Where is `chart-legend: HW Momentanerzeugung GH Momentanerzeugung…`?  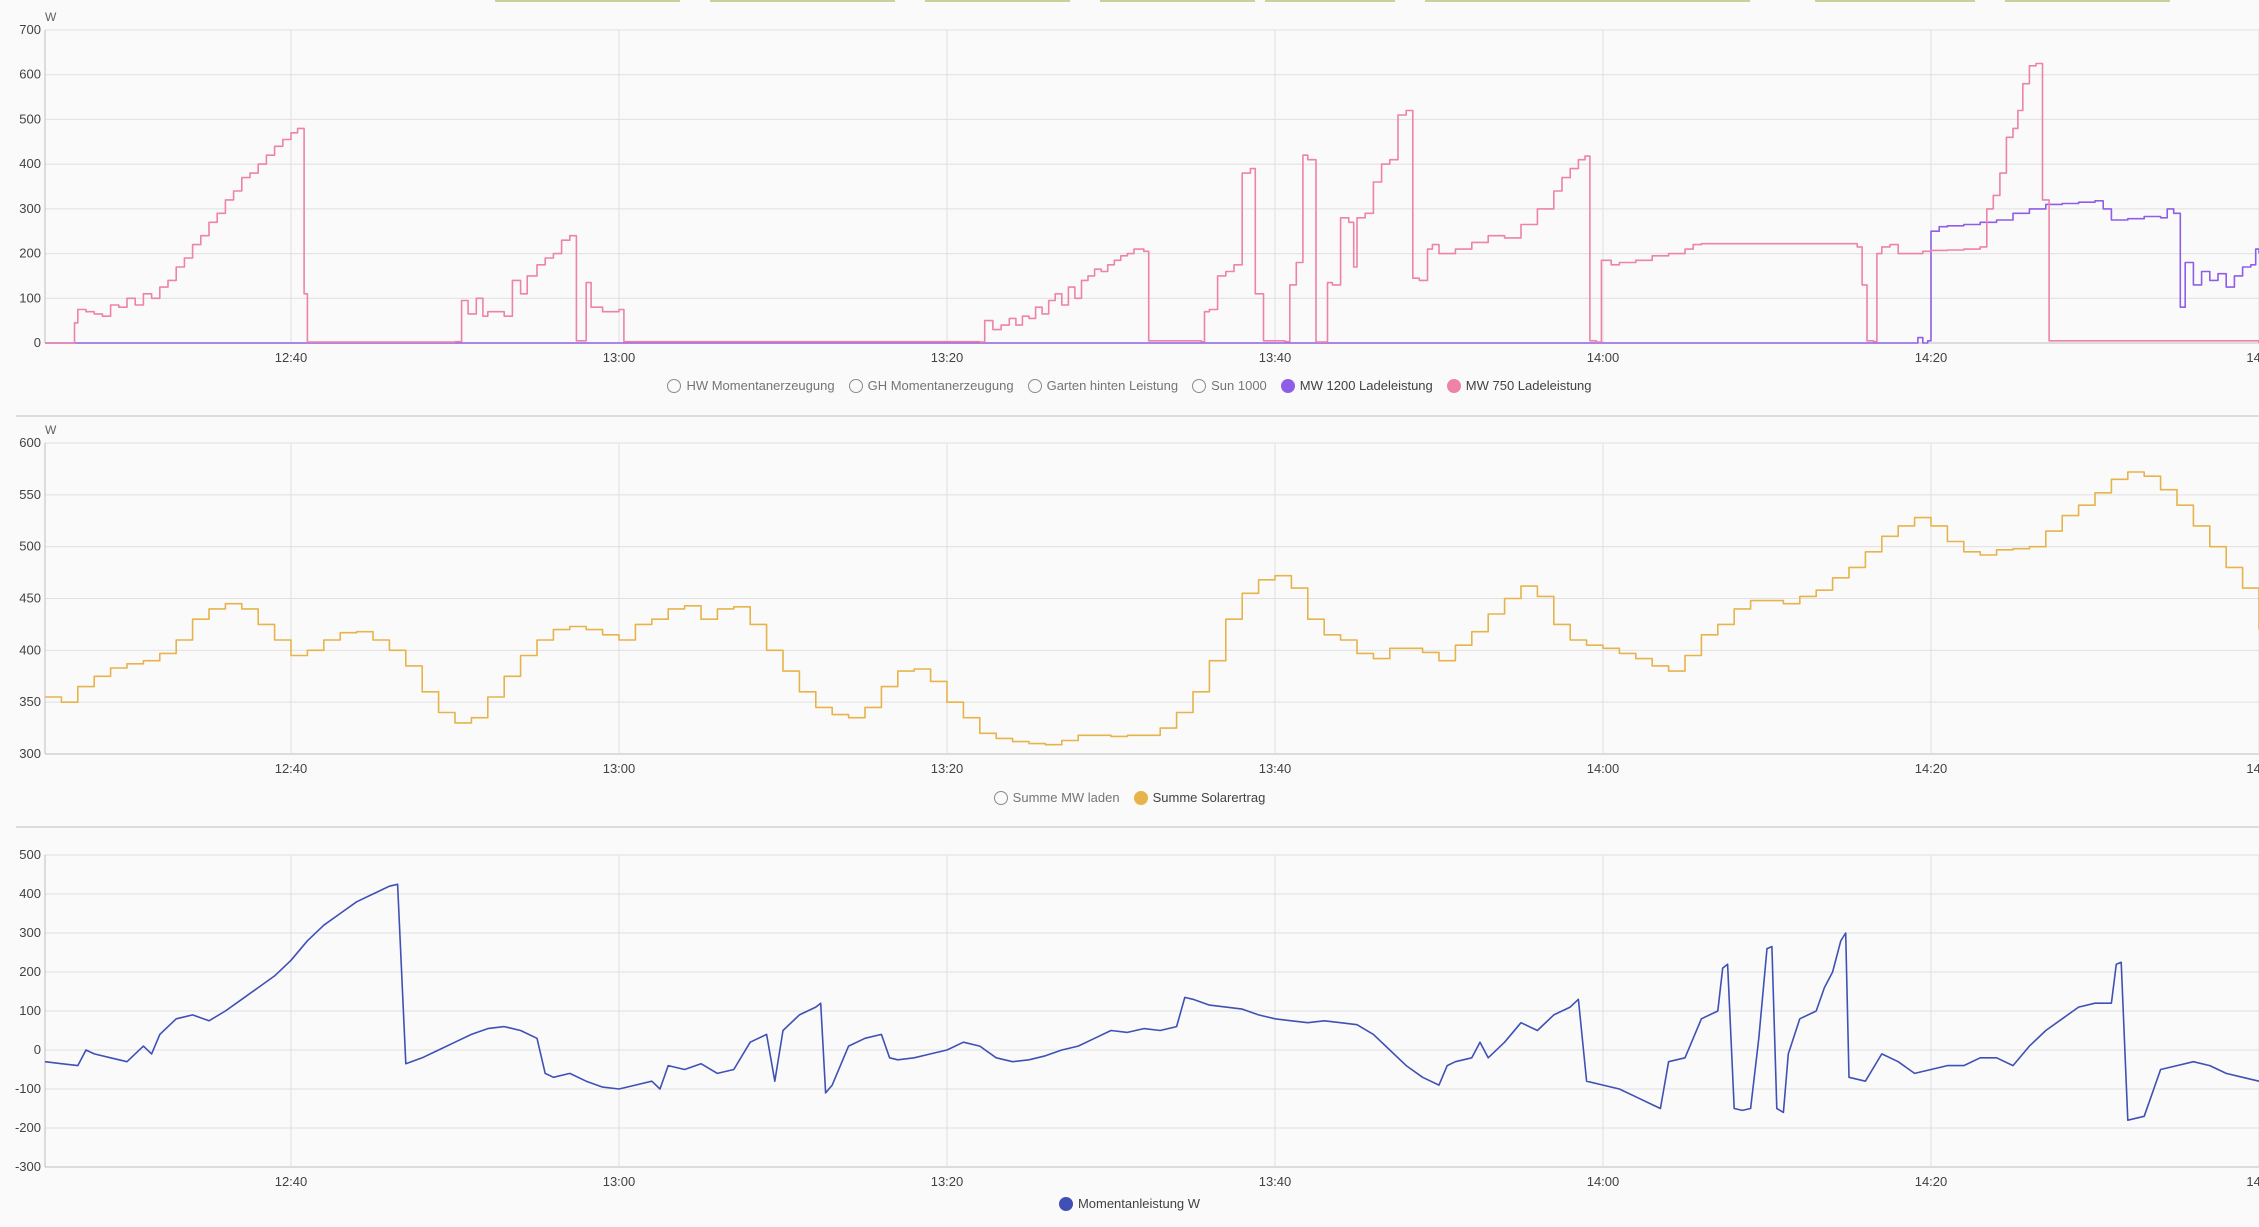
chart-legend: HW Momentanerzeugung GH Momentanerzeugung… is located at coordinates (1129, 385).